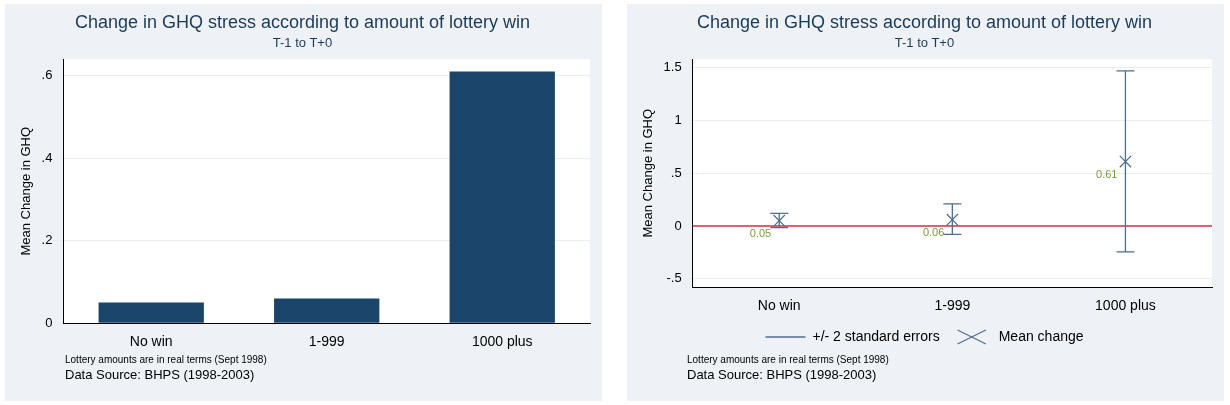  What do you see at coordinates (47, 240) in the screenshot?
I see `y-tick-label: .2` at bounding box center [47, 240].